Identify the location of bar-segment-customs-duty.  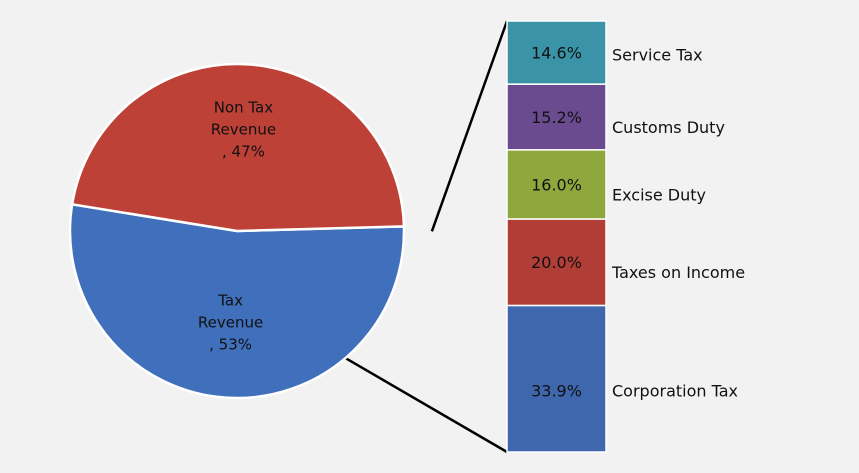
(556, 117).